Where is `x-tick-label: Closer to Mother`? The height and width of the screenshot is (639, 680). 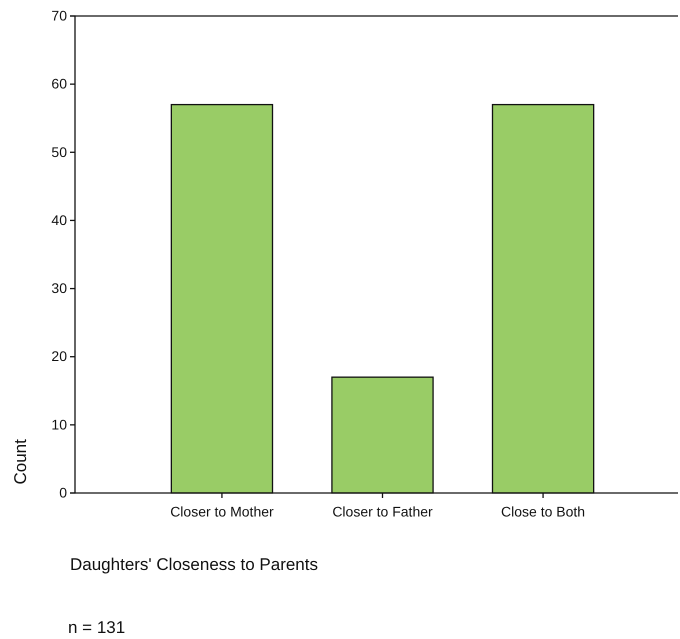
x-tick-label: Closer to Mother is located at coordinates (222, 511).